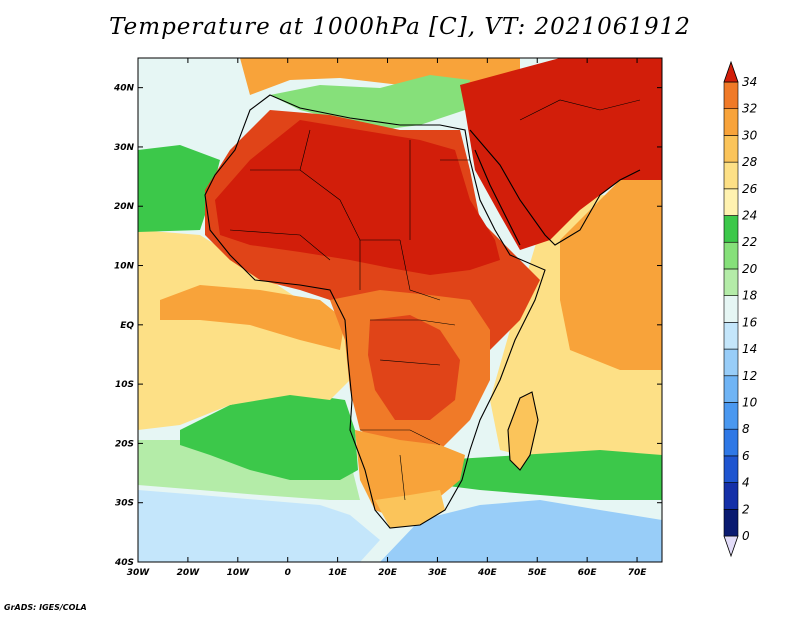 The width and height of the screenshot is (800, 618). I want to click on colorbar-label: 22, so click(749, 242).